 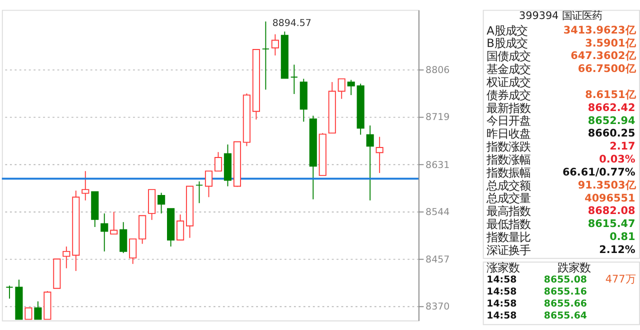 I want to click on text: 8660.25, so click(x=612, y=134).